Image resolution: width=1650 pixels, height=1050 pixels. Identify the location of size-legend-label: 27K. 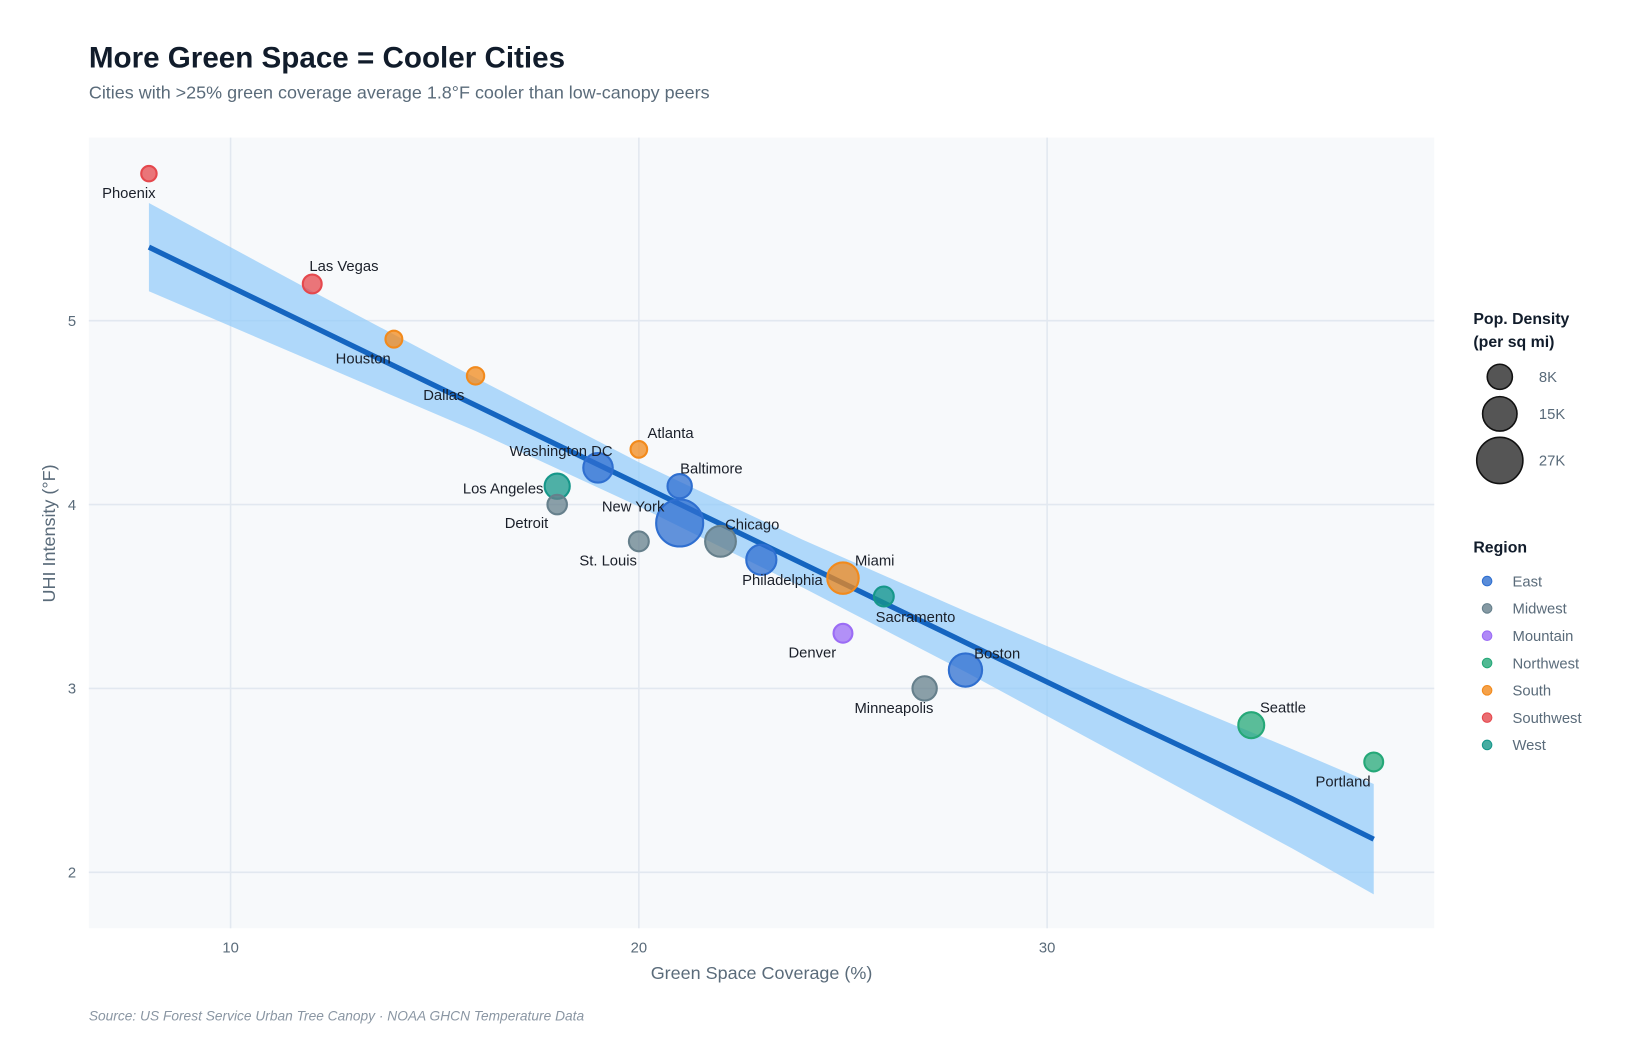
(1552, 462).